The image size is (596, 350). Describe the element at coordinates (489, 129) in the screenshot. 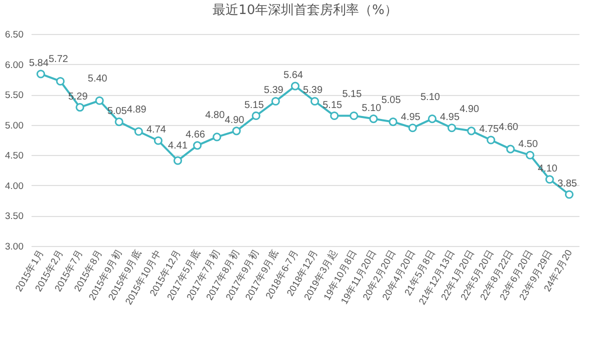

I see `data-label: 4.75` at that location.